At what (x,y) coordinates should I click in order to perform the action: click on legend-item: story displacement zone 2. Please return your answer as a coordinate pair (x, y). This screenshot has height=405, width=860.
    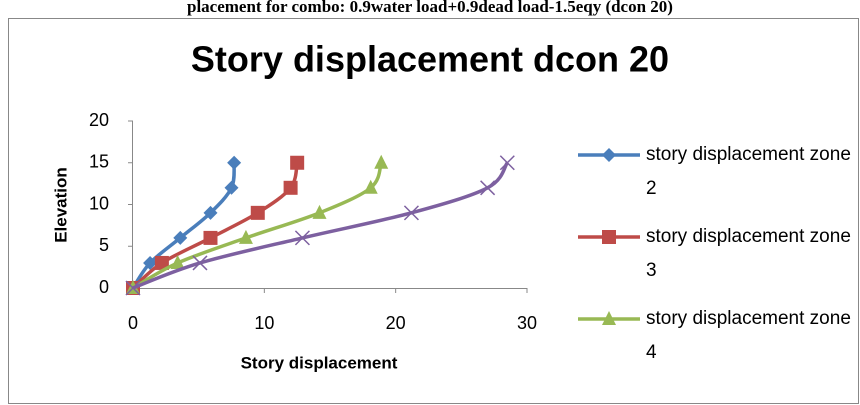
    Looking at the image, I should click on (748, 171).